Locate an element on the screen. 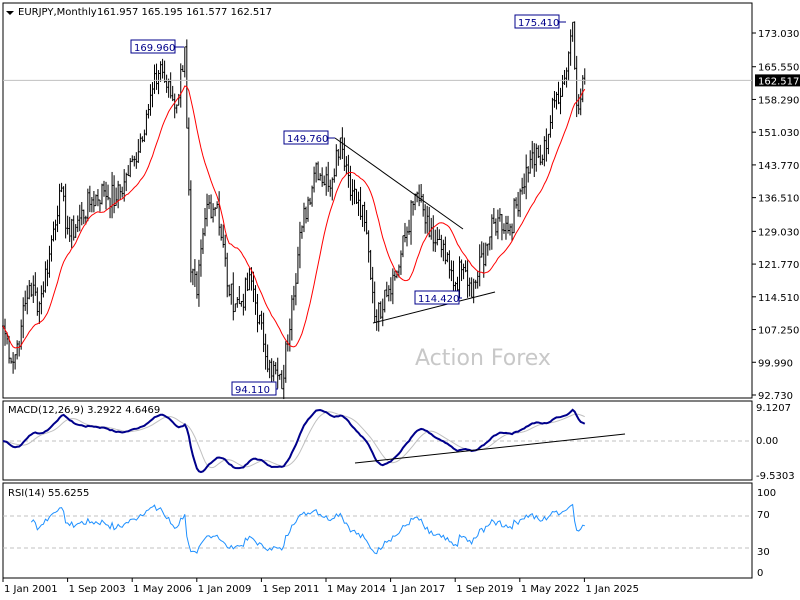 The width and height of the screenshot is (800, 600). price-tick-label: 151.030 is located at coordinates (778, 133).